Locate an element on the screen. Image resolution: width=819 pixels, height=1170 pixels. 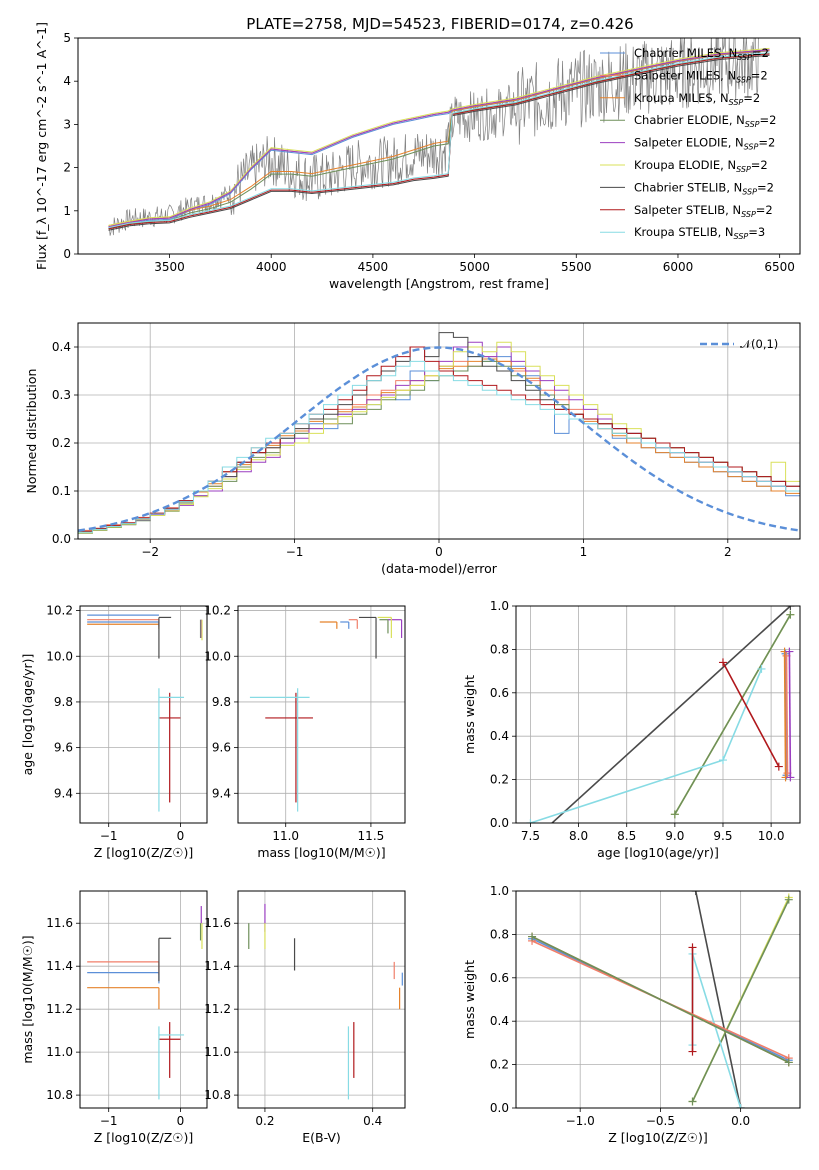
y-tick-label: 2 is located at coordinates (67, 168).